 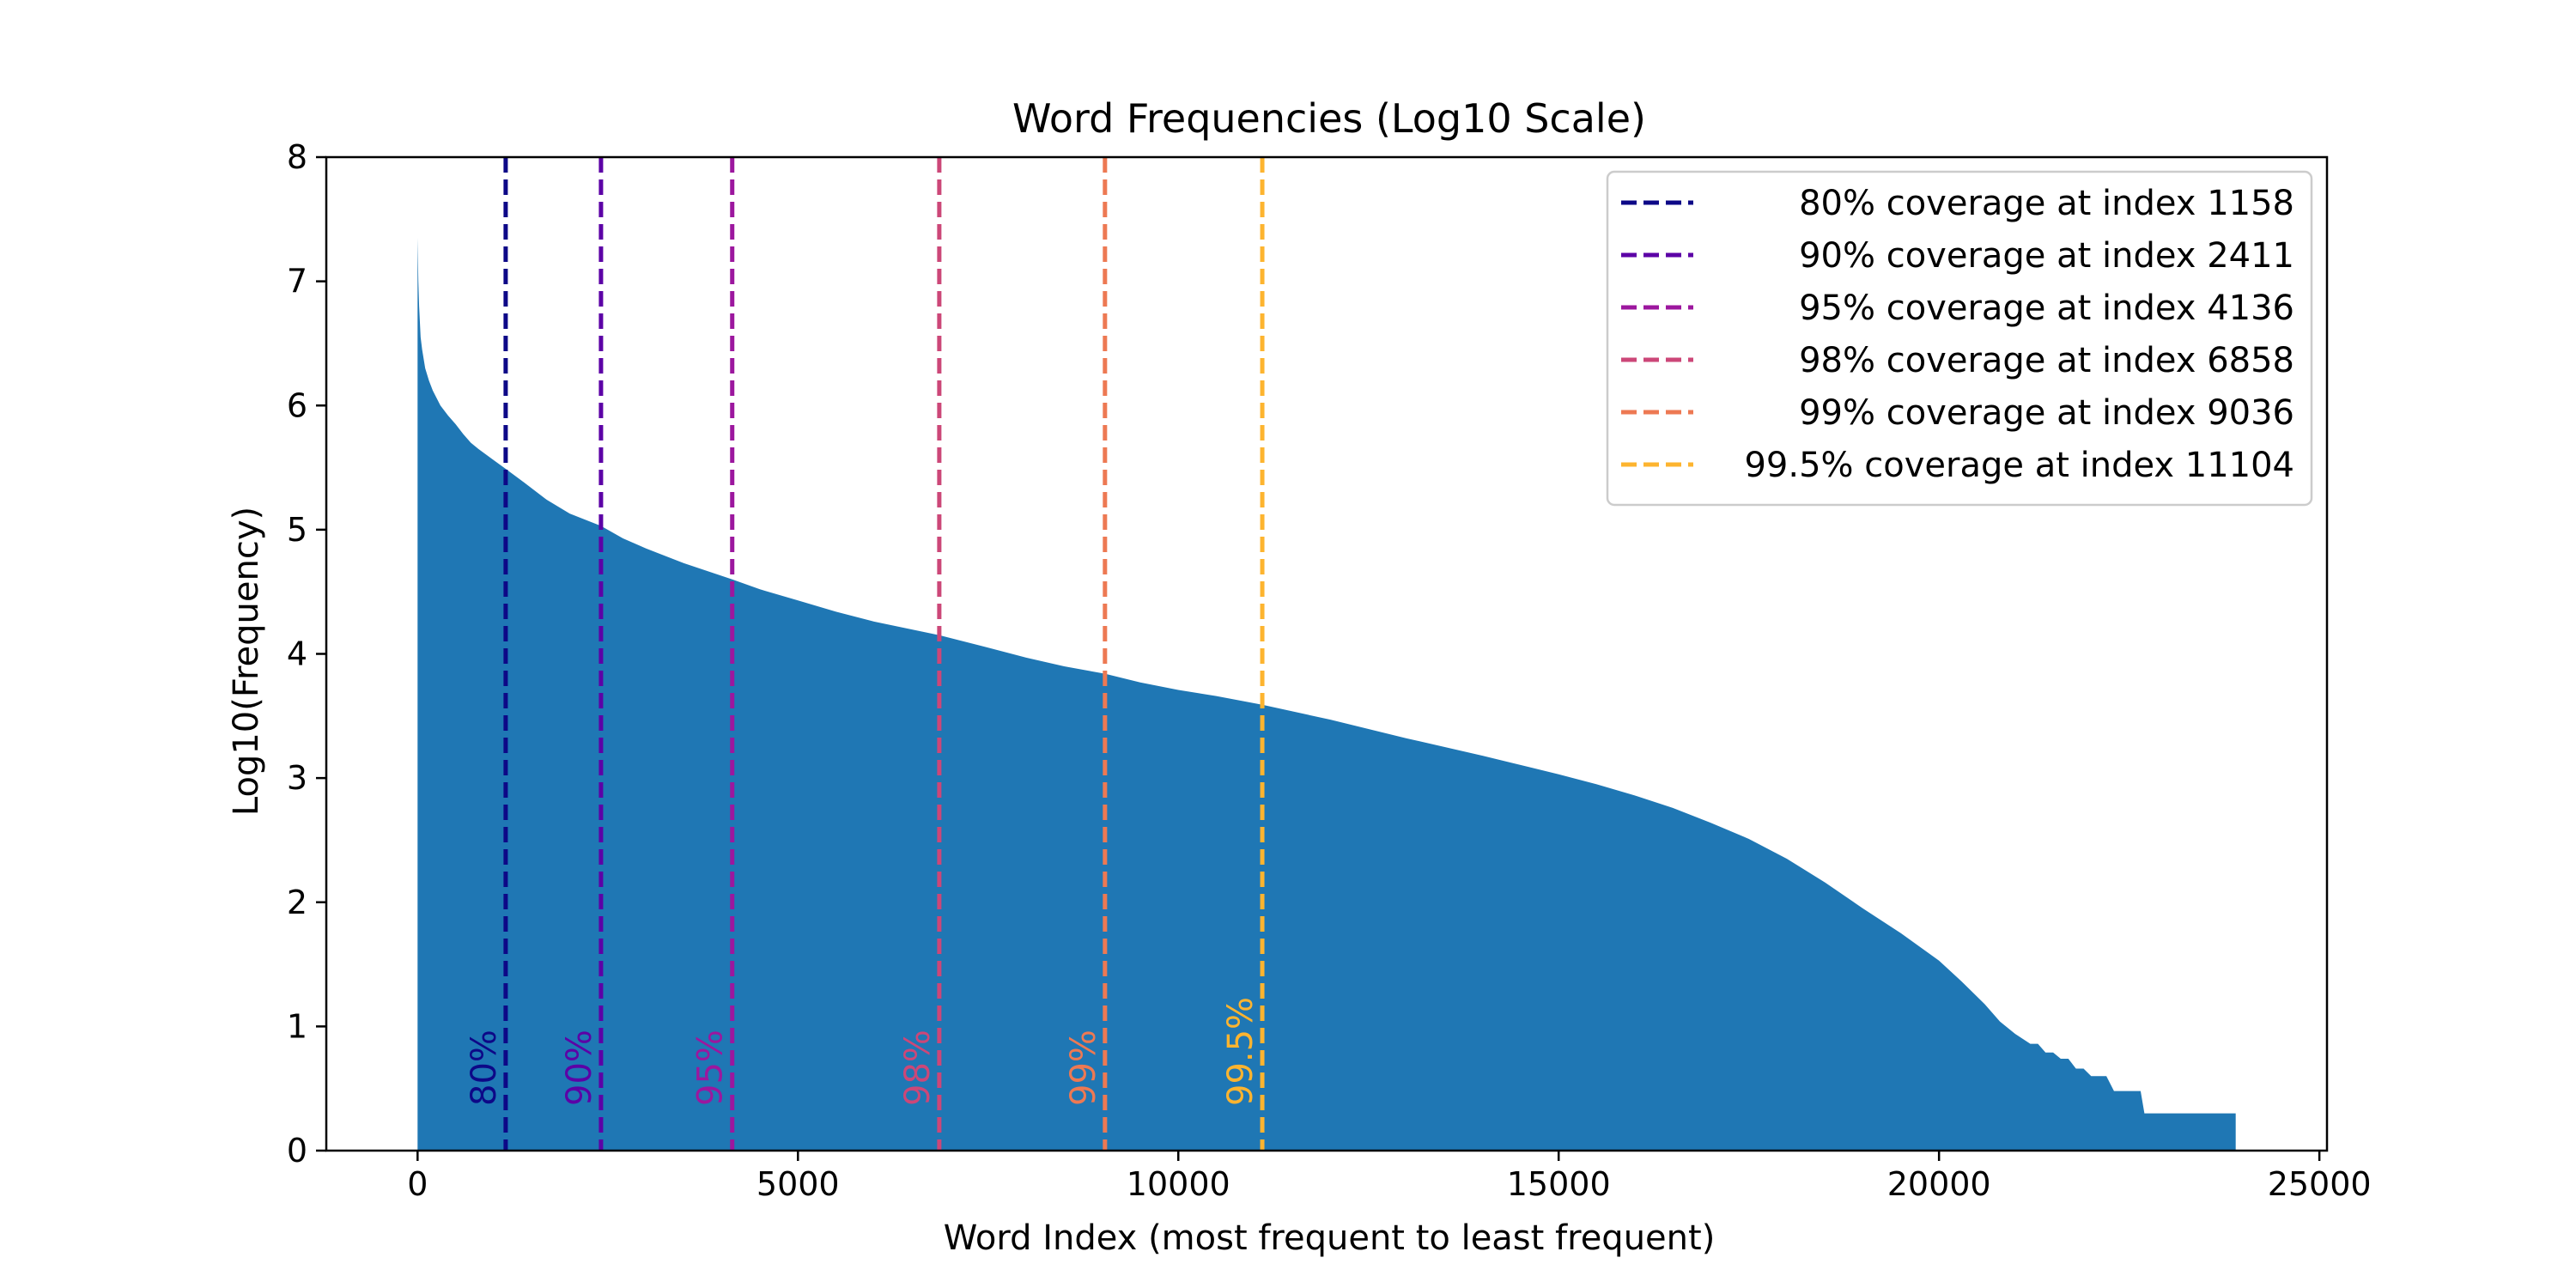 I want to click on y-tick-label: 7, so click(x=297, y=282).